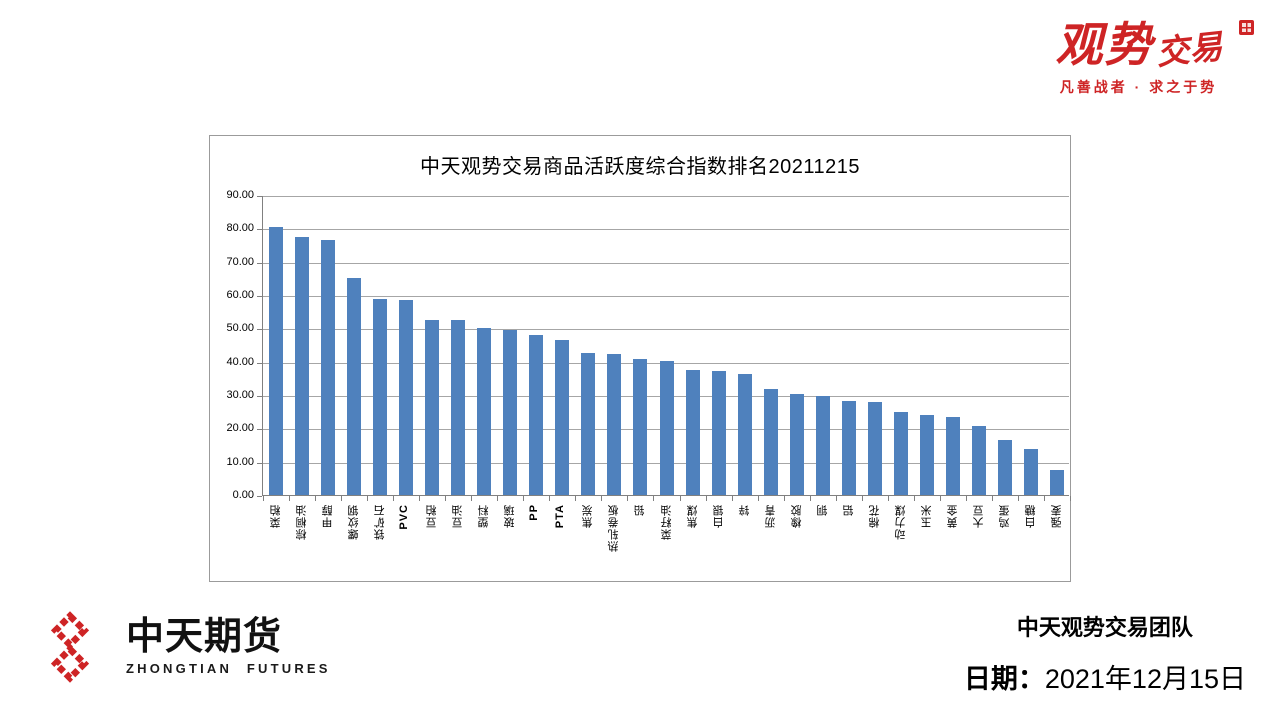  I want to click on company-name-en: ZHONGTIAN FUTURES, so click(228, 668).